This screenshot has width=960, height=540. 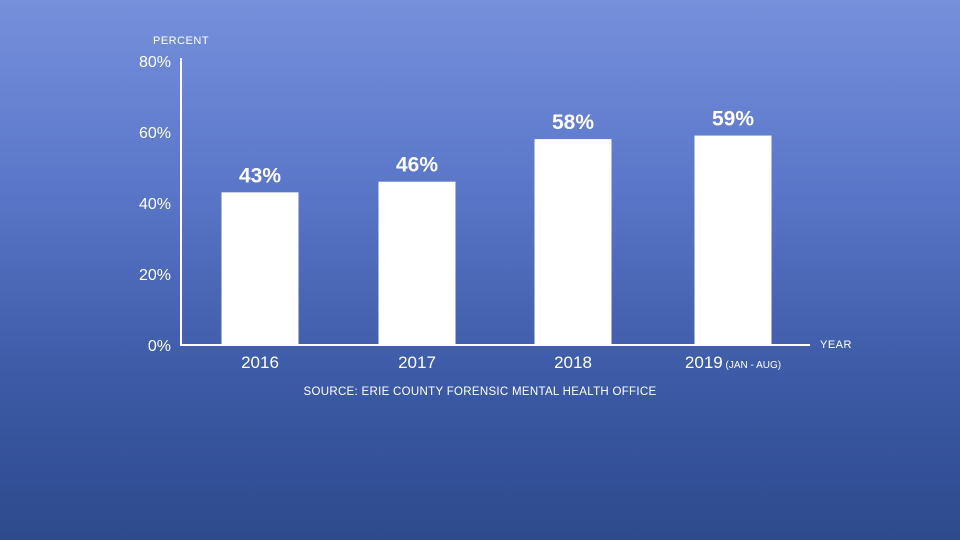 What do you see at coordinates (733, 119) in the screenshot?
I see `data-label: 59%` at bounding box center [733, 119].